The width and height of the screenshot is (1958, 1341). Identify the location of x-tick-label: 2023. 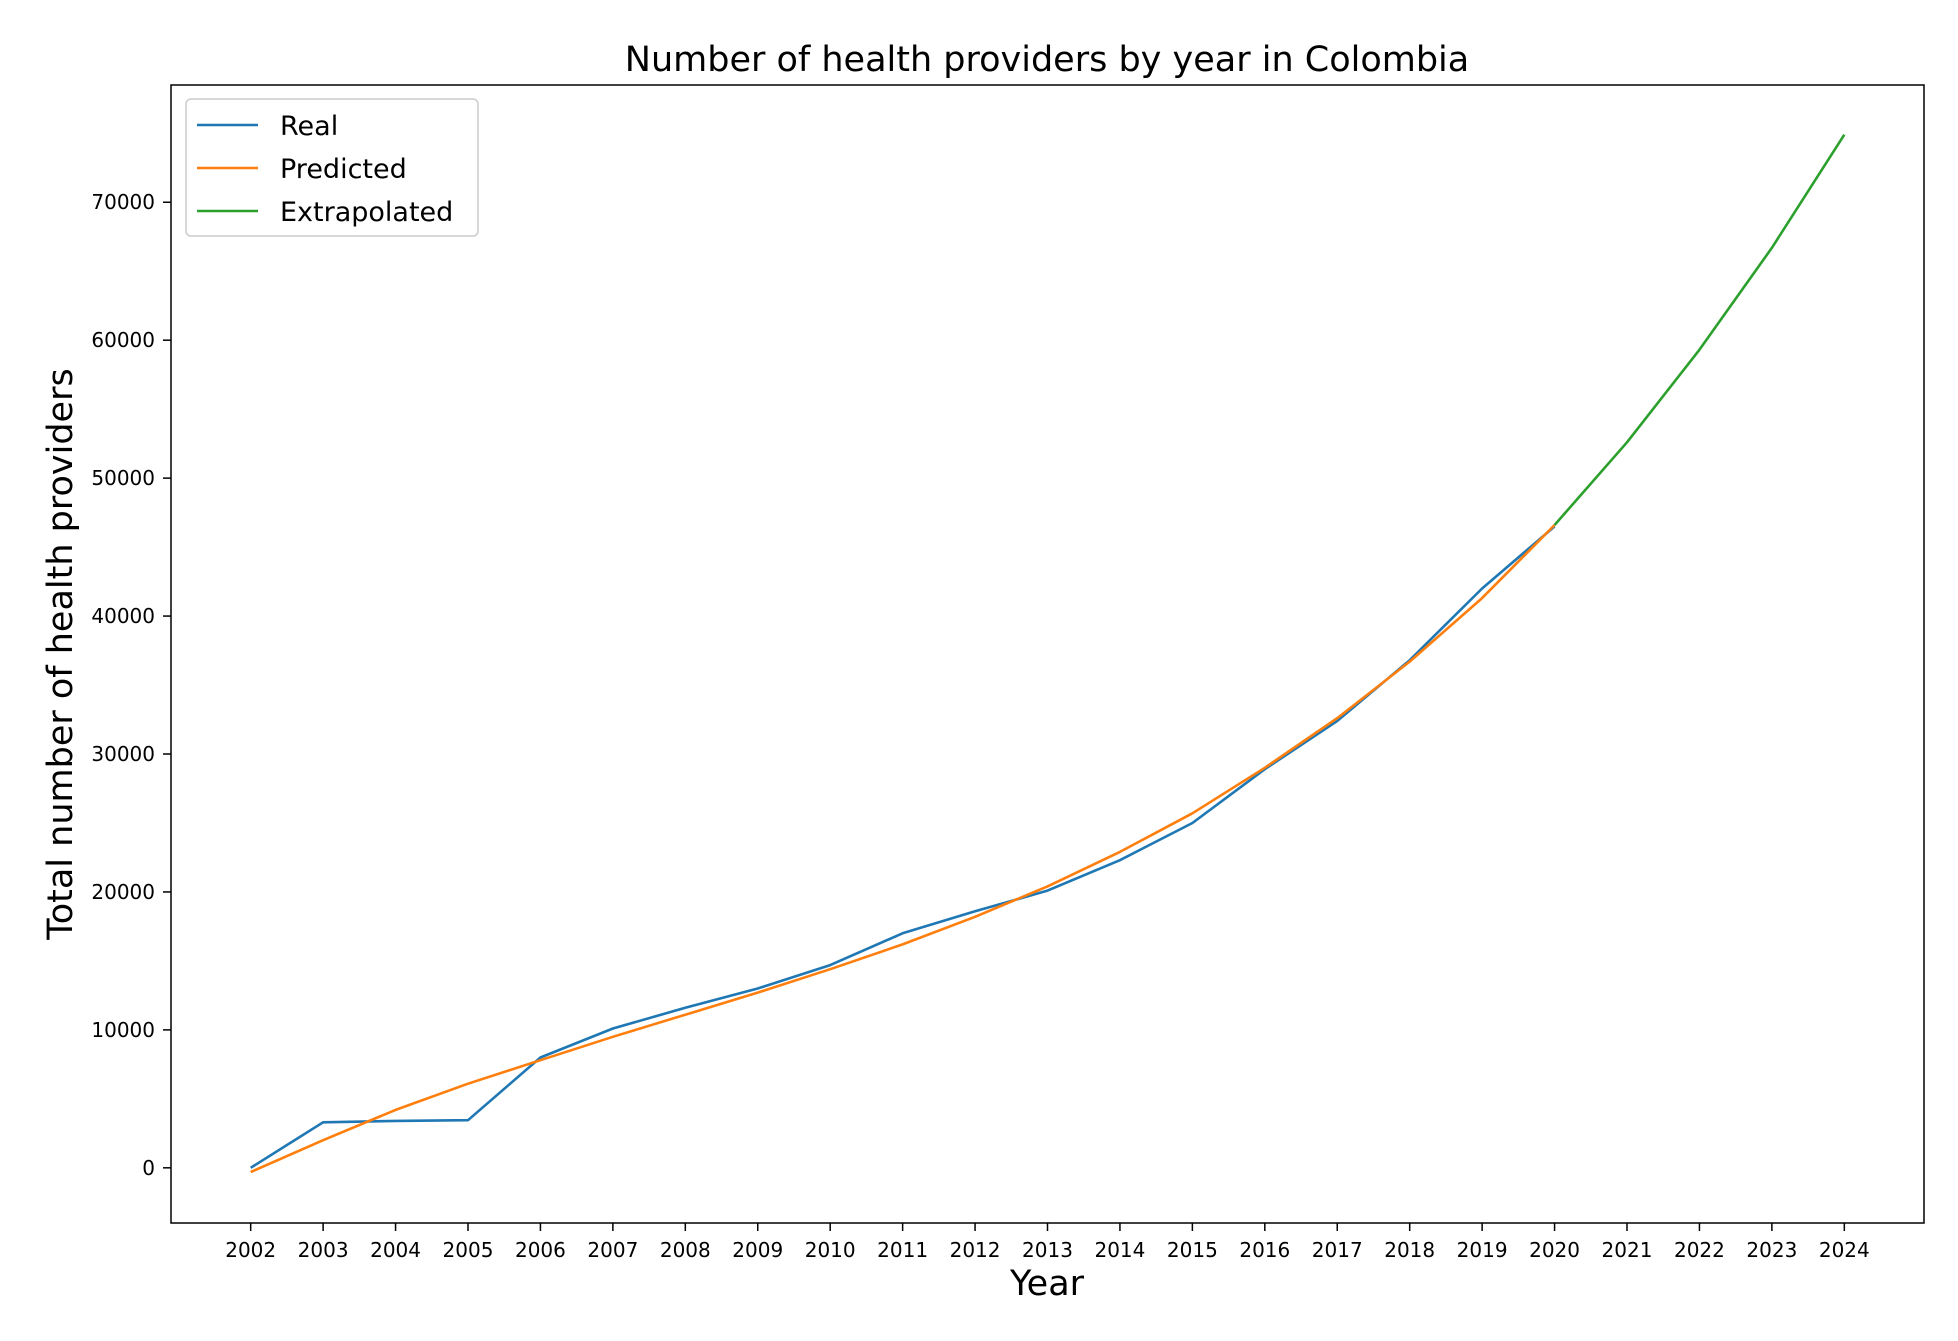
(1771, 1250).